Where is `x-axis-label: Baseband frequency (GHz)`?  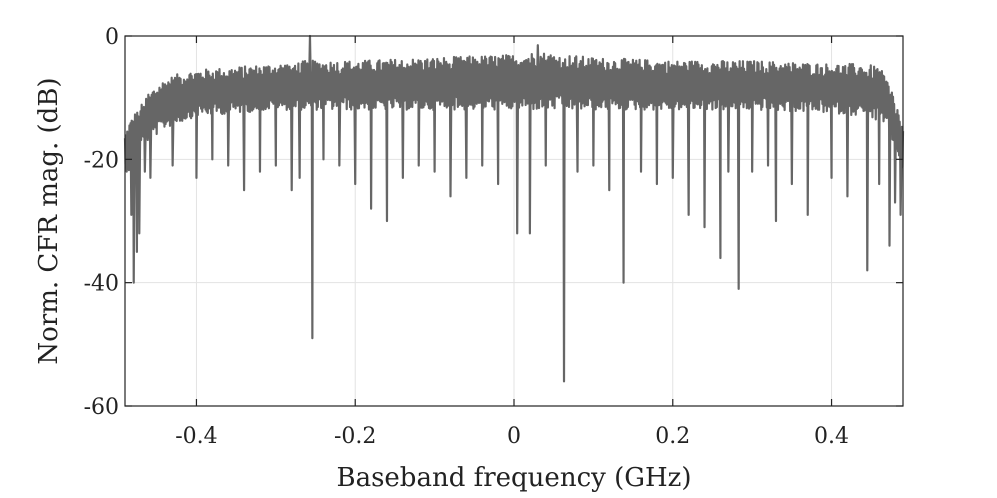 x-axis-label: Baseband frequency (GHz) is located at coordinates (513, 478).